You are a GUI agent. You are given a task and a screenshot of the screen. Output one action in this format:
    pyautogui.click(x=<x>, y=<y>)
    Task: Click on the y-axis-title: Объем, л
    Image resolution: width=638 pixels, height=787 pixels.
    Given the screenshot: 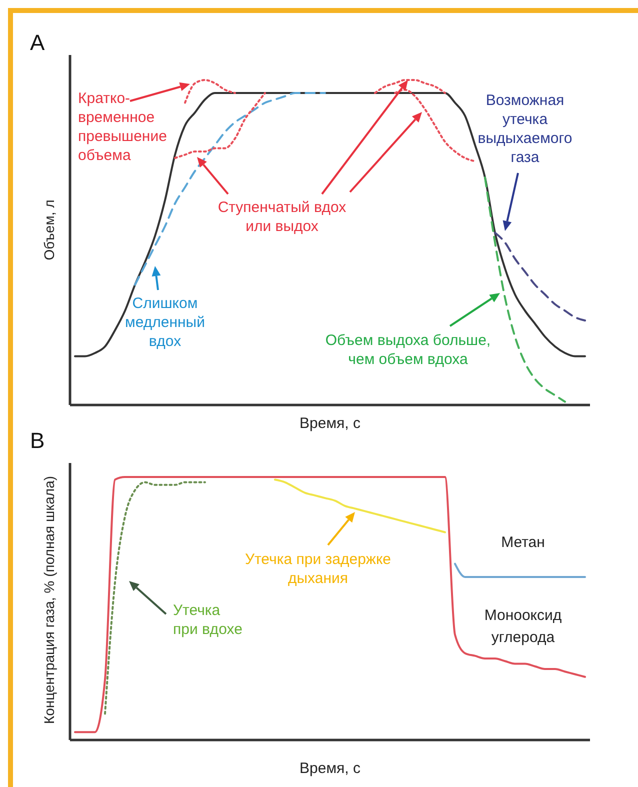 What is the action you would take?
    pyautogui.click(x=49, y=230)
    